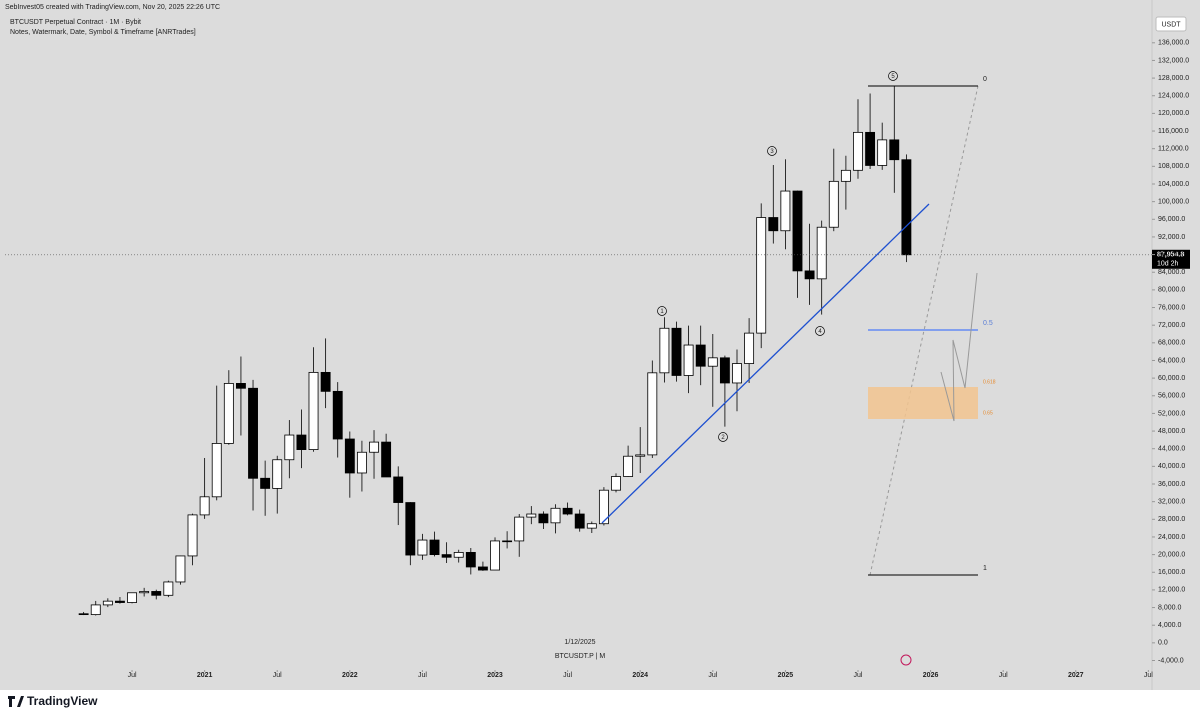 The image size is (1200, 716). Describe the element at coordinates (1163, 643) in the screenshot. I see `y-tick-label: 0.0` at that location.